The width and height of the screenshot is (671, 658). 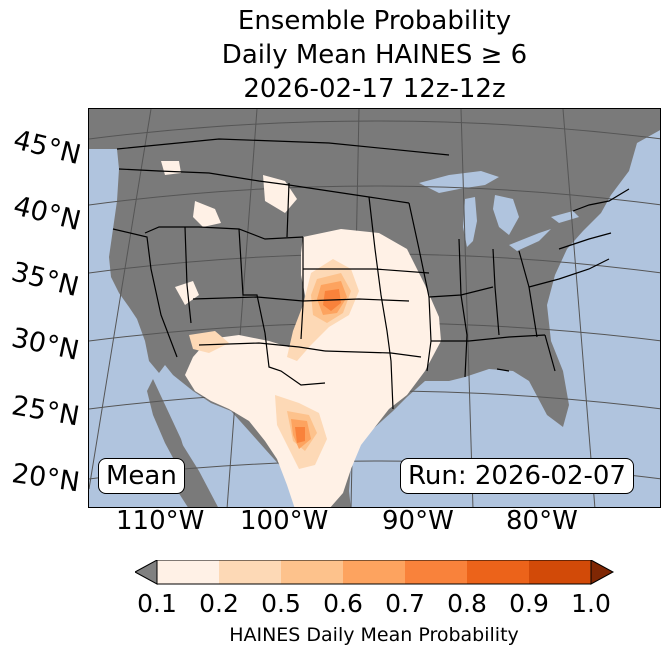 What do you see at coordinates (157, 603) in the screenshot?
I see `colorbar-tick-label: 0.1` at bounding box center [157, 603].